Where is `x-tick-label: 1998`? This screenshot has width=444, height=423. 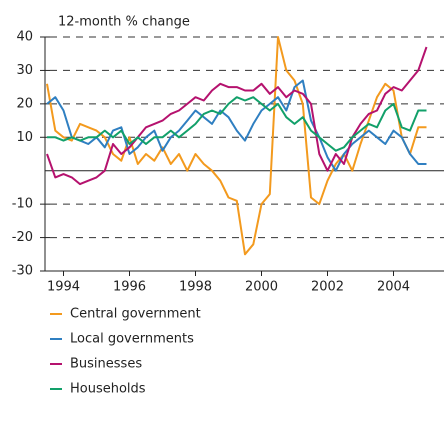 x-tick-label: 1998 is located at coordinates (195, 287).